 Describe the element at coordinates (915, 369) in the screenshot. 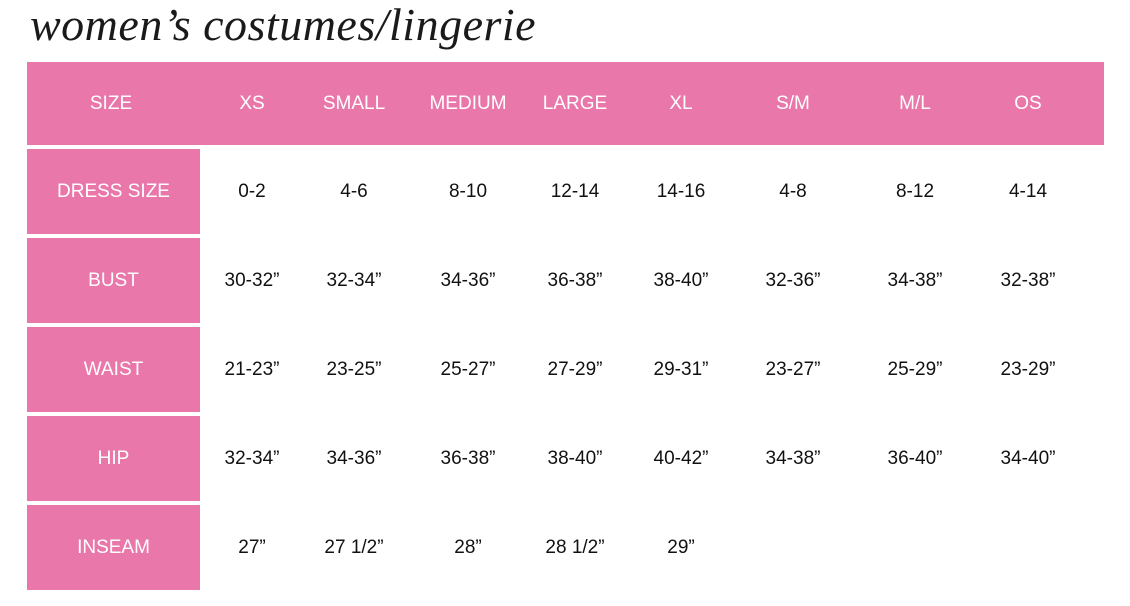

I see `table-cell: 25-29”` at that location.